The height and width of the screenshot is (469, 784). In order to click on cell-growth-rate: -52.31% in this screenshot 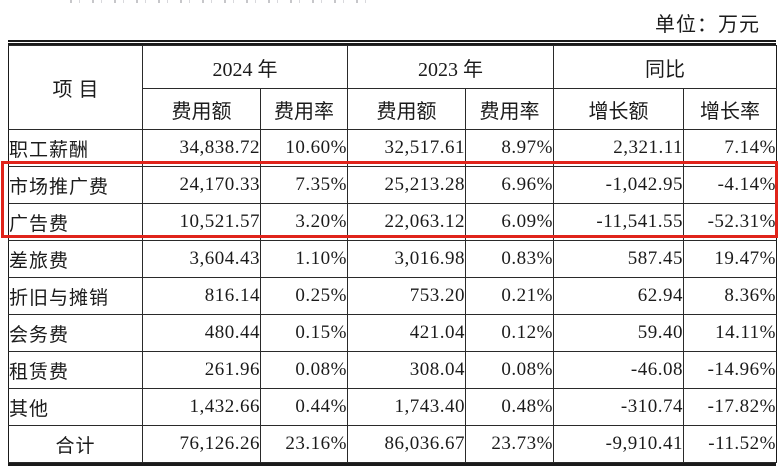, I will do `click(730, 222)`.